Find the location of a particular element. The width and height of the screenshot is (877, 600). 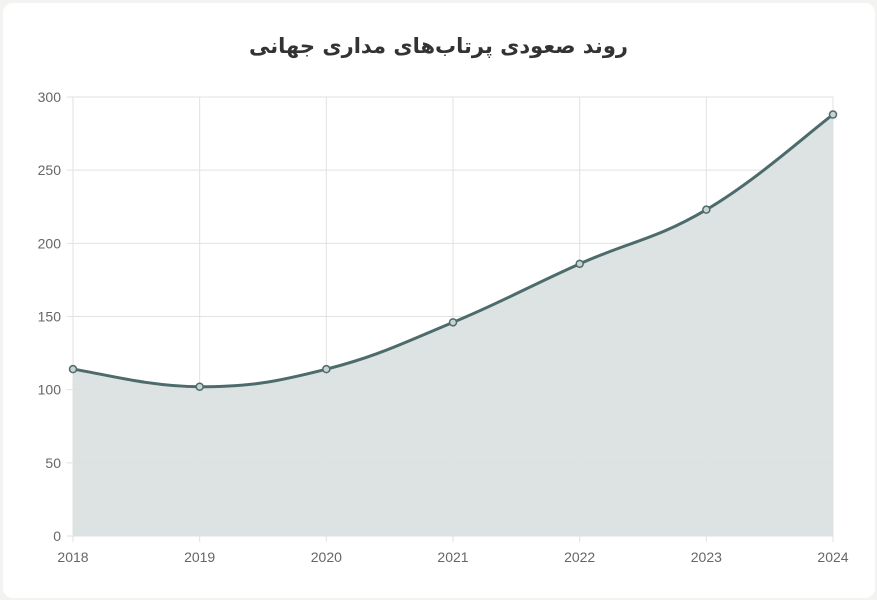

chart-title: روند صعودی پرتاب‌های مداری جهانی is located at coordinates (438, 46).